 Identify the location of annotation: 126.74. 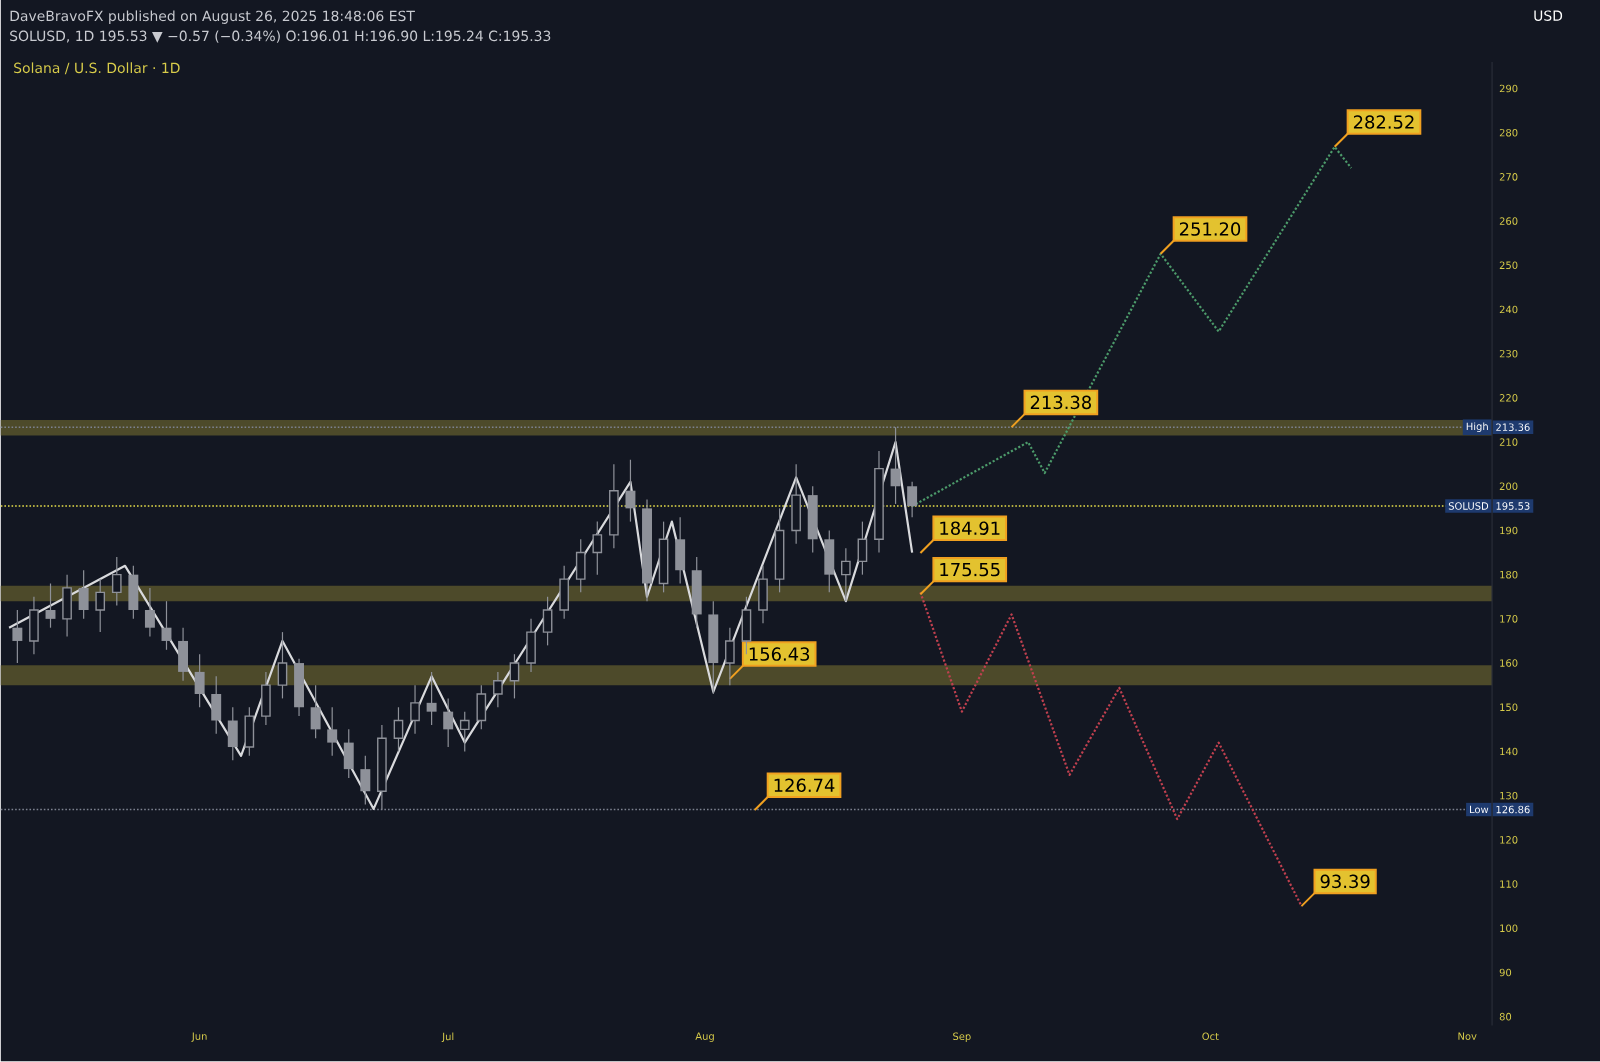
(804, 785).